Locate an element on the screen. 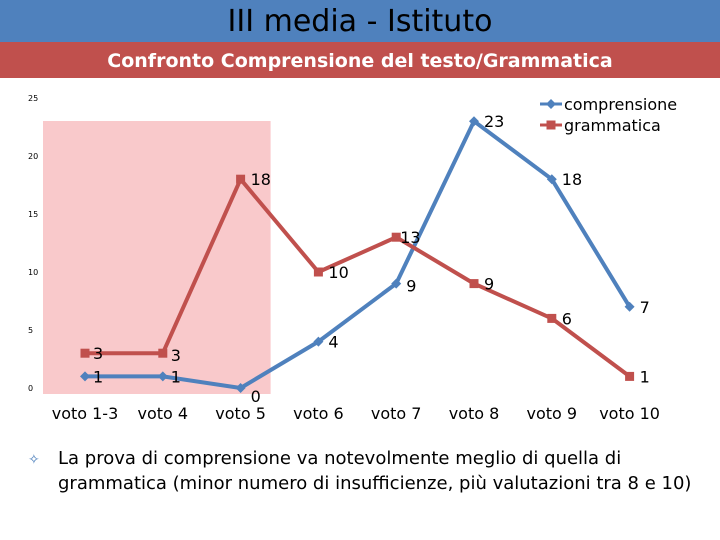  y-tick-label: 5 is located at coordinates (30, 330).